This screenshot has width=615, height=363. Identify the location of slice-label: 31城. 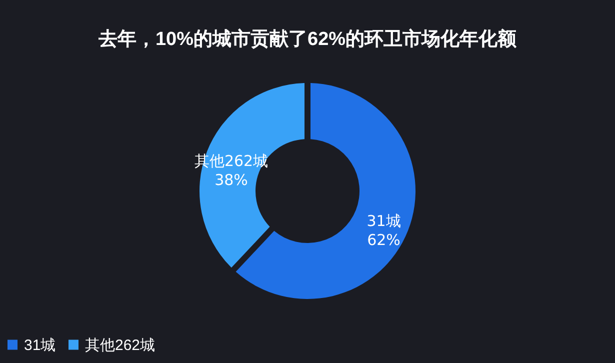
(383, 221).